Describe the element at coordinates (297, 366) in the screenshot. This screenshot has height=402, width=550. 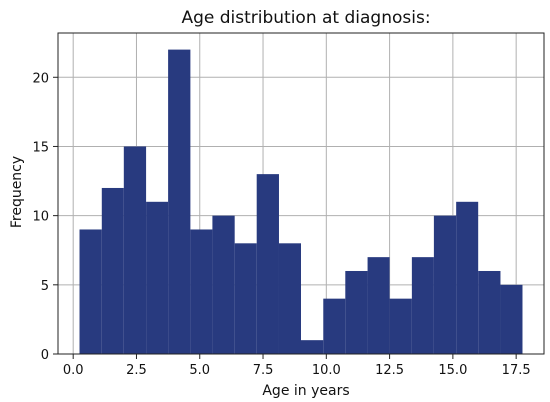
I see `x-axis: 0.0 2.5 5.0 7.5 10.0 12.5 15.0 17.5` at that location.